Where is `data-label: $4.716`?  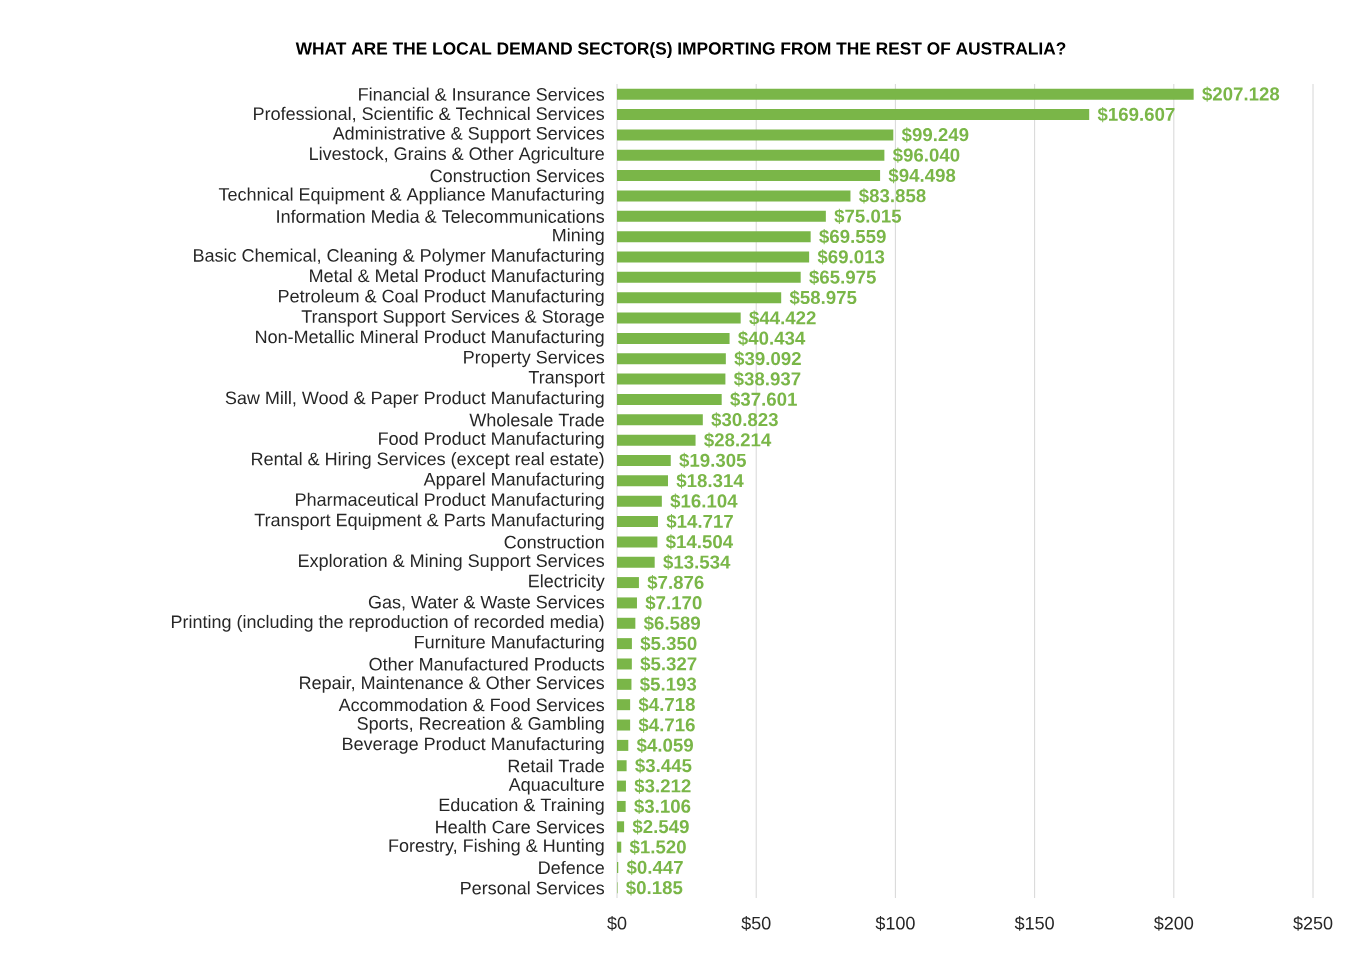 data-label: $4.716 is located at coordinates (666, 725).